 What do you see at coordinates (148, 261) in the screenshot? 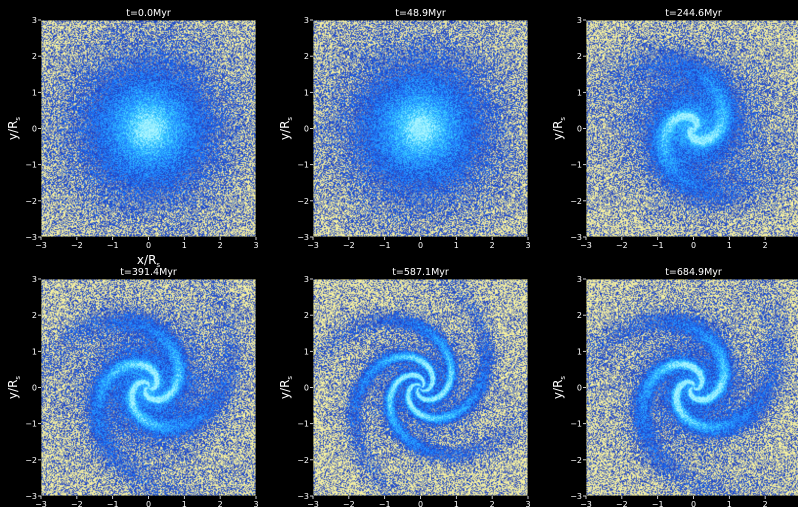
I see `x-axis-label: x/Rs` at bounding box center [148, 261].